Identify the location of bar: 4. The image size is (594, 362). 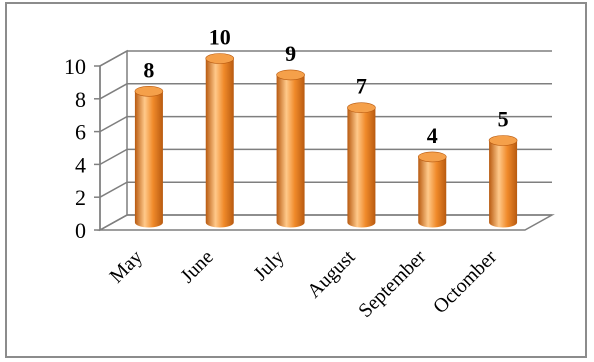
(432, 175).